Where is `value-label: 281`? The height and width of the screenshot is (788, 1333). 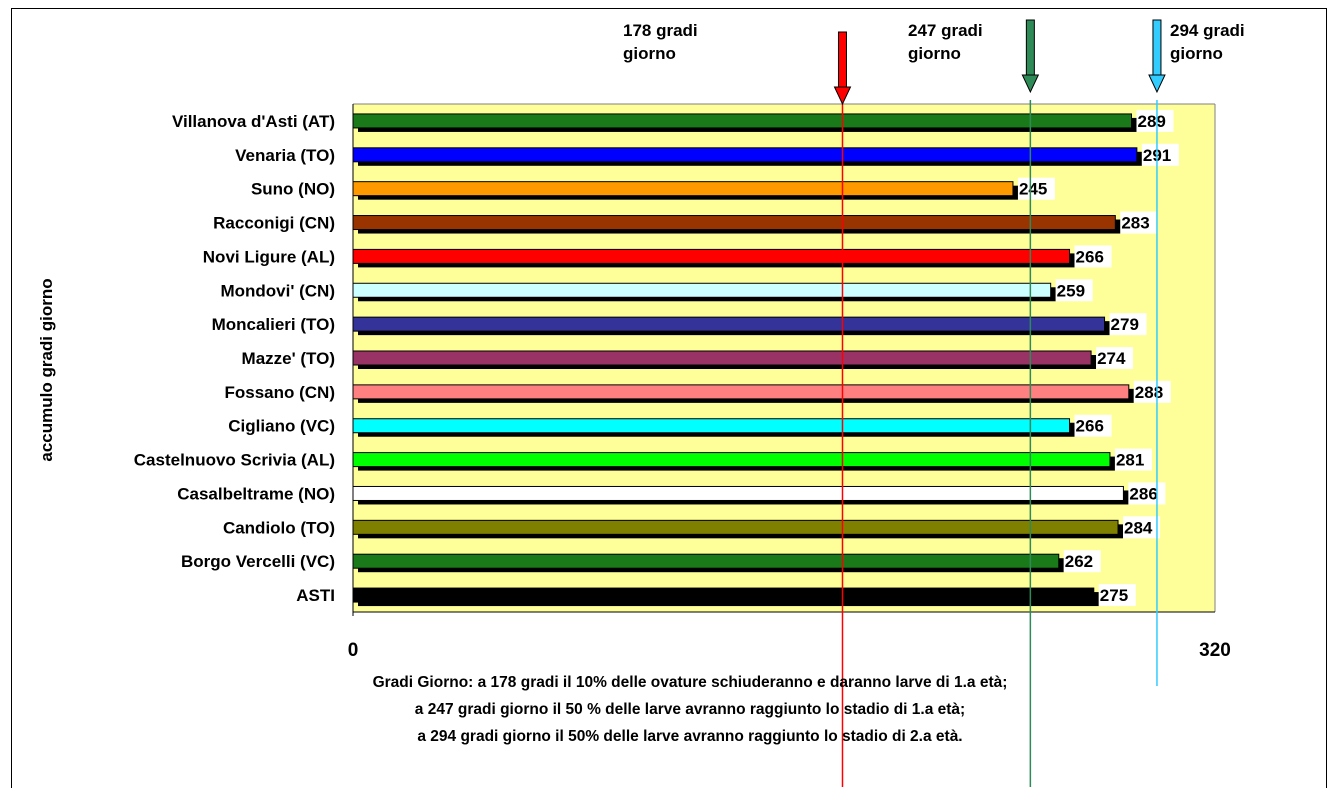
value-label: 281 is located at coordinates (1130, 460).